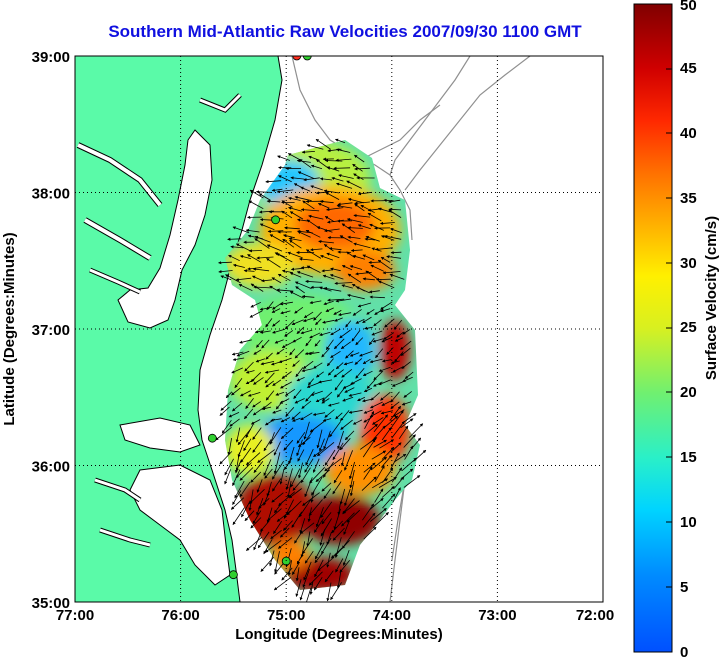  What do you see at coordinates (51, 603) in the screenshot?
I see `y-tick-label: 35:00` at bounding box center [51, 603].